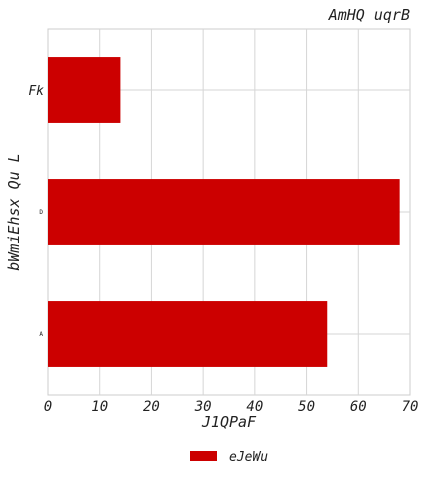 The height and width of the screenshot is (488, 427). What do you see at coordinates (48, 407) in the screenshot?
I see `x-tick-label: 0` at bounding box center [48, 407].